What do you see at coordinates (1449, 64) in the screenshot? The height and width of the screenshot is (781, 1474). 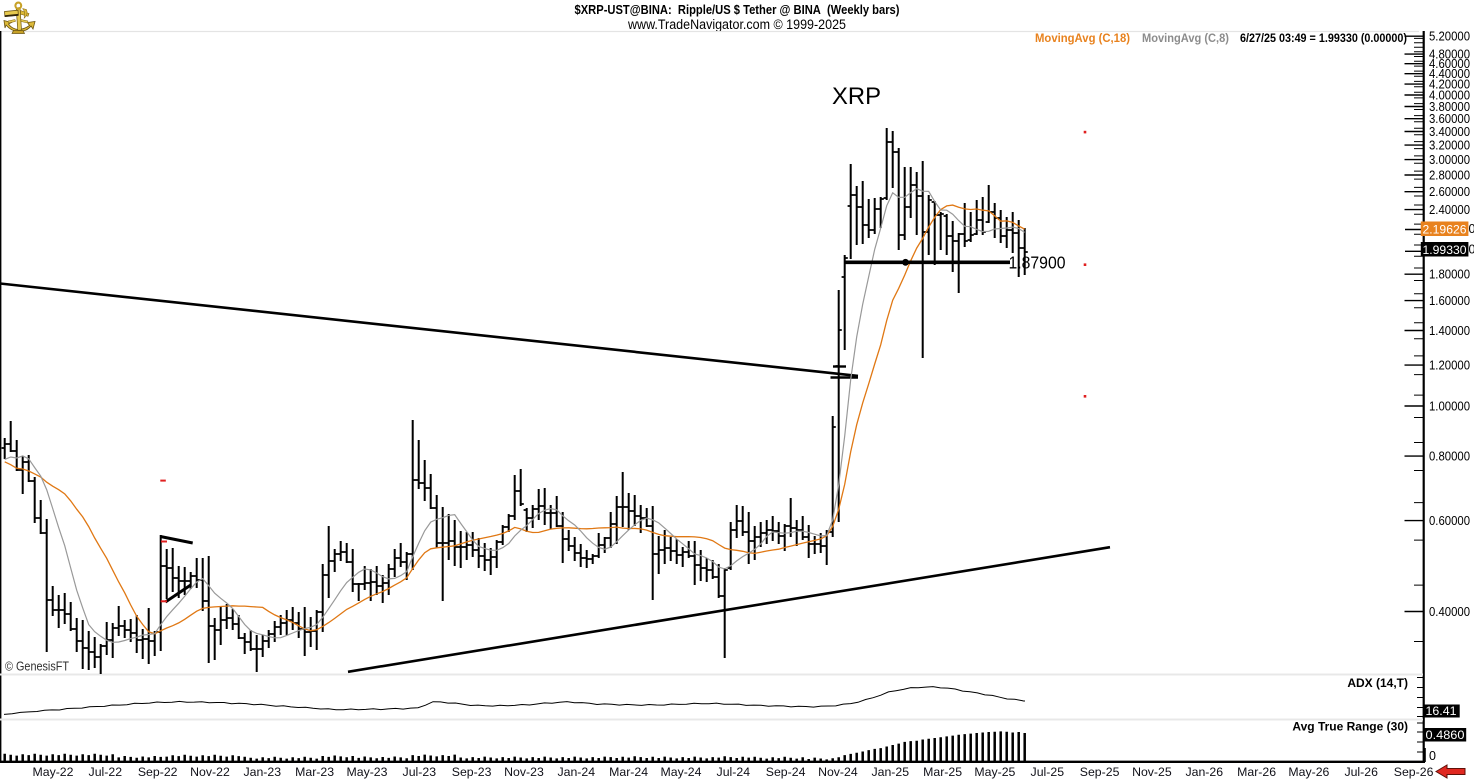 I see `svg-text: 4.60000` at bounding box center [1449, 64].